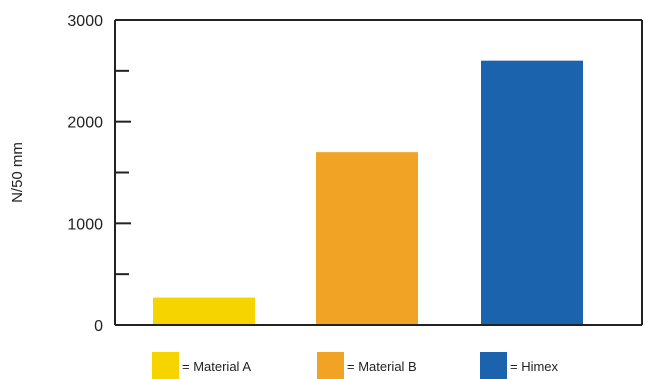 This screenshot has width=645, height=379. What do you see at coordinates (98, 326) in the screenshot?
I see `y-tick-label: 0` at bounding box center [98, 326].